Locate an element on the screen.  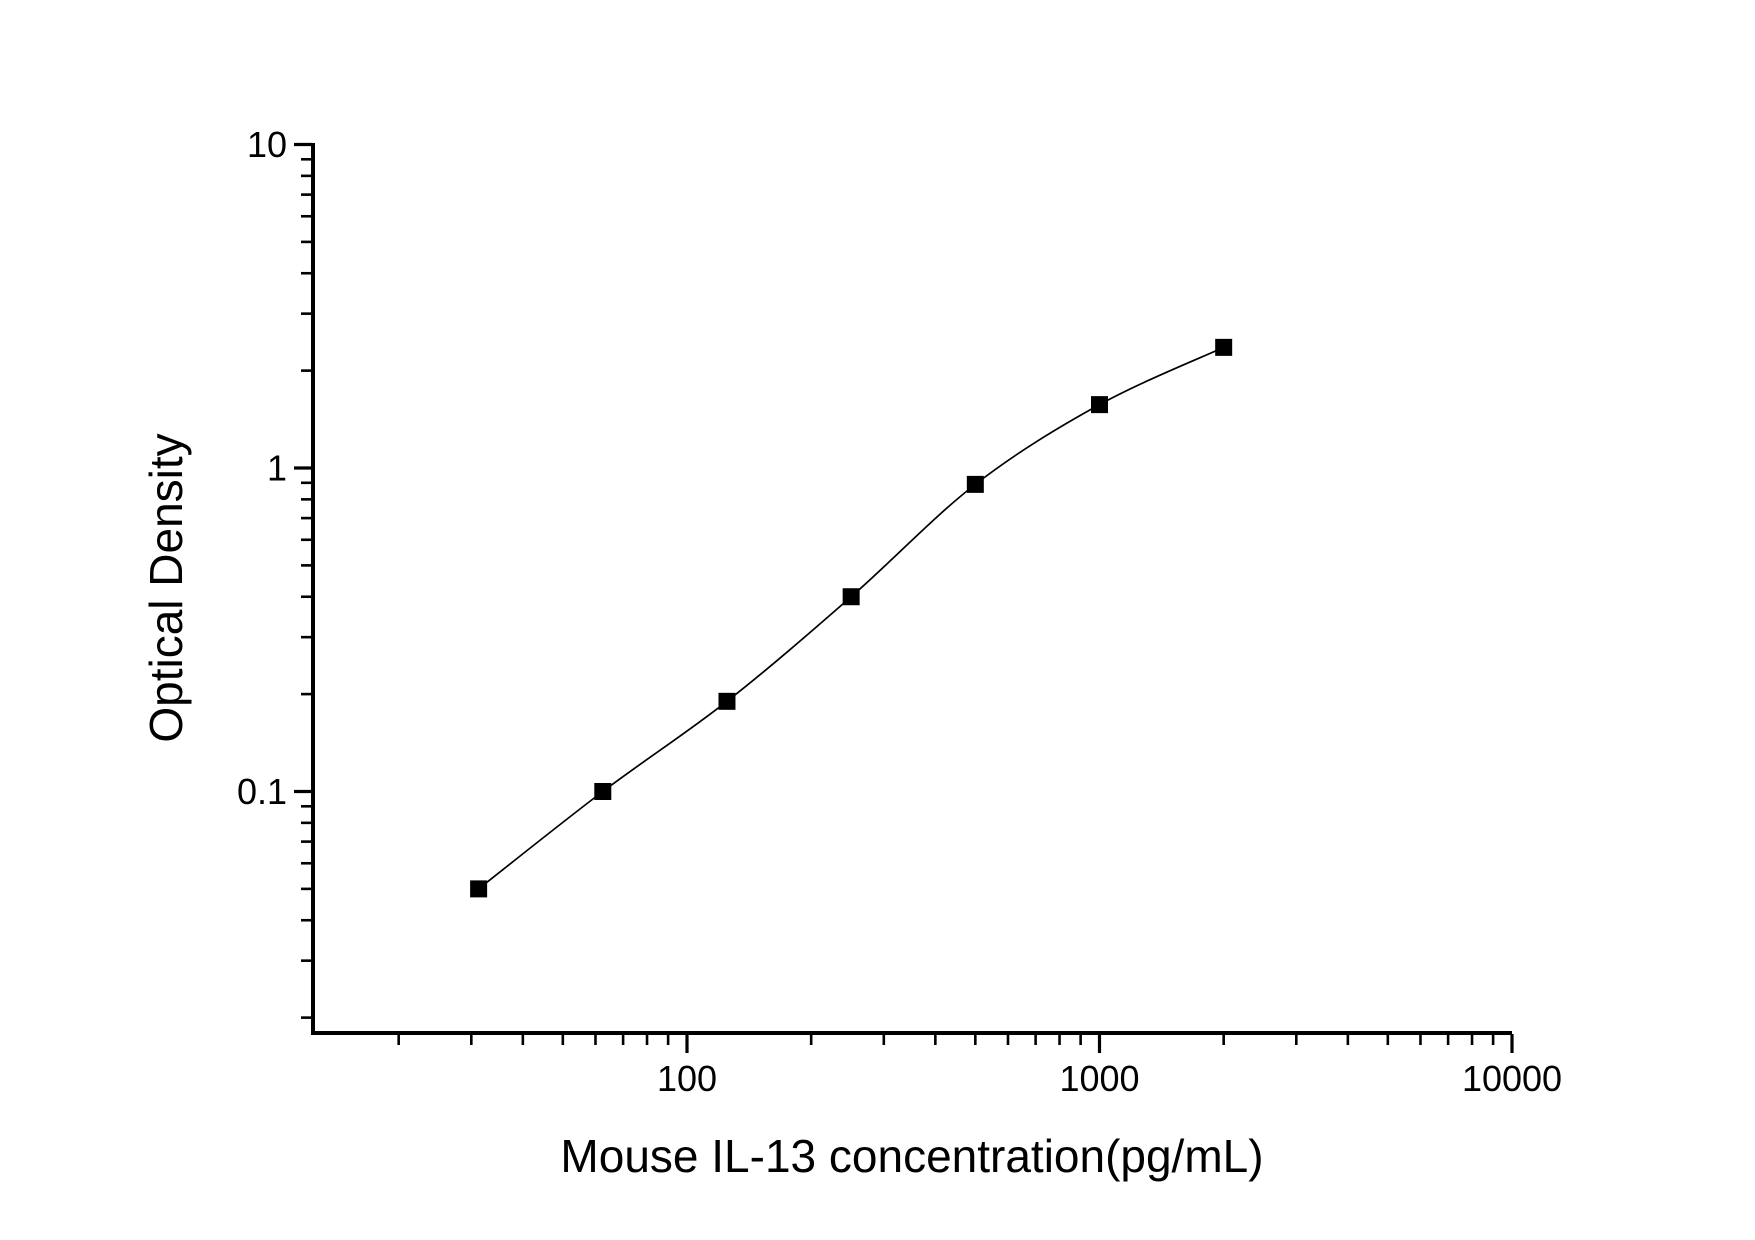
y-axis-title: Optical Density is located at coordinates (166, 587).